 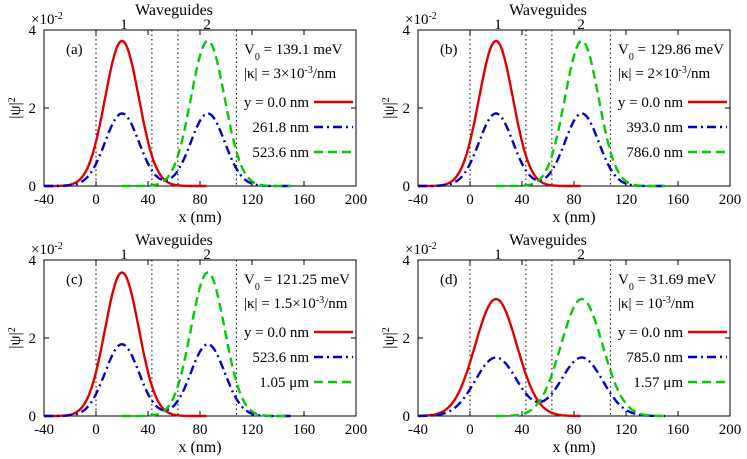 I want to click on legend-label: 1.57 μm, so click(x=658, y=383).